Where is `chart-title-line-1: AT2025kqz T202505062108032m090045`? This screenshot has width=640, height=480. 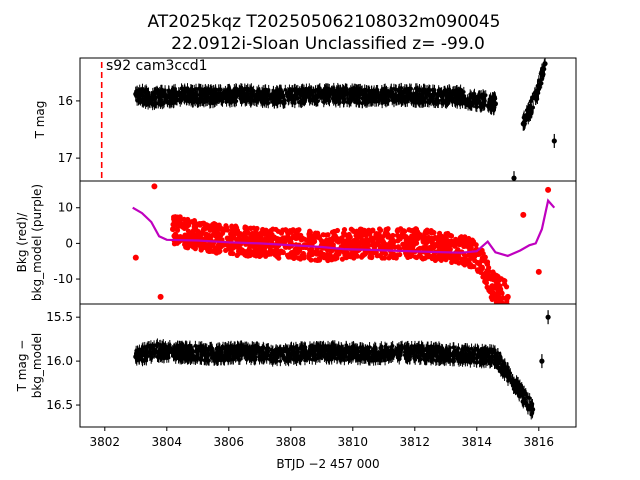
chart-title-line-1: AT2025kqz T202505062108032m090045 is located at coordinates (324, 22).